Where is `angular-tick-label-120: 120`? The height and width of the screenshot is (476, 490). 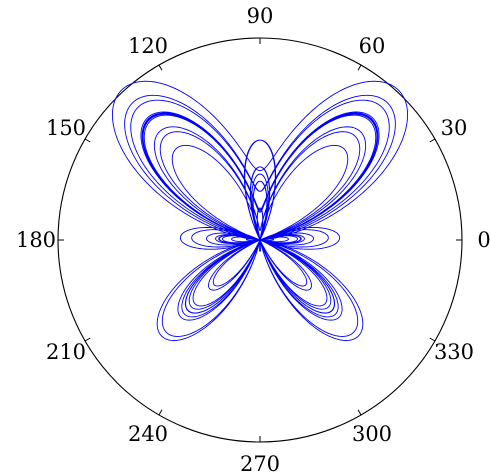
angular-tick-label-120: 120 is located at coordinates (148, 46).